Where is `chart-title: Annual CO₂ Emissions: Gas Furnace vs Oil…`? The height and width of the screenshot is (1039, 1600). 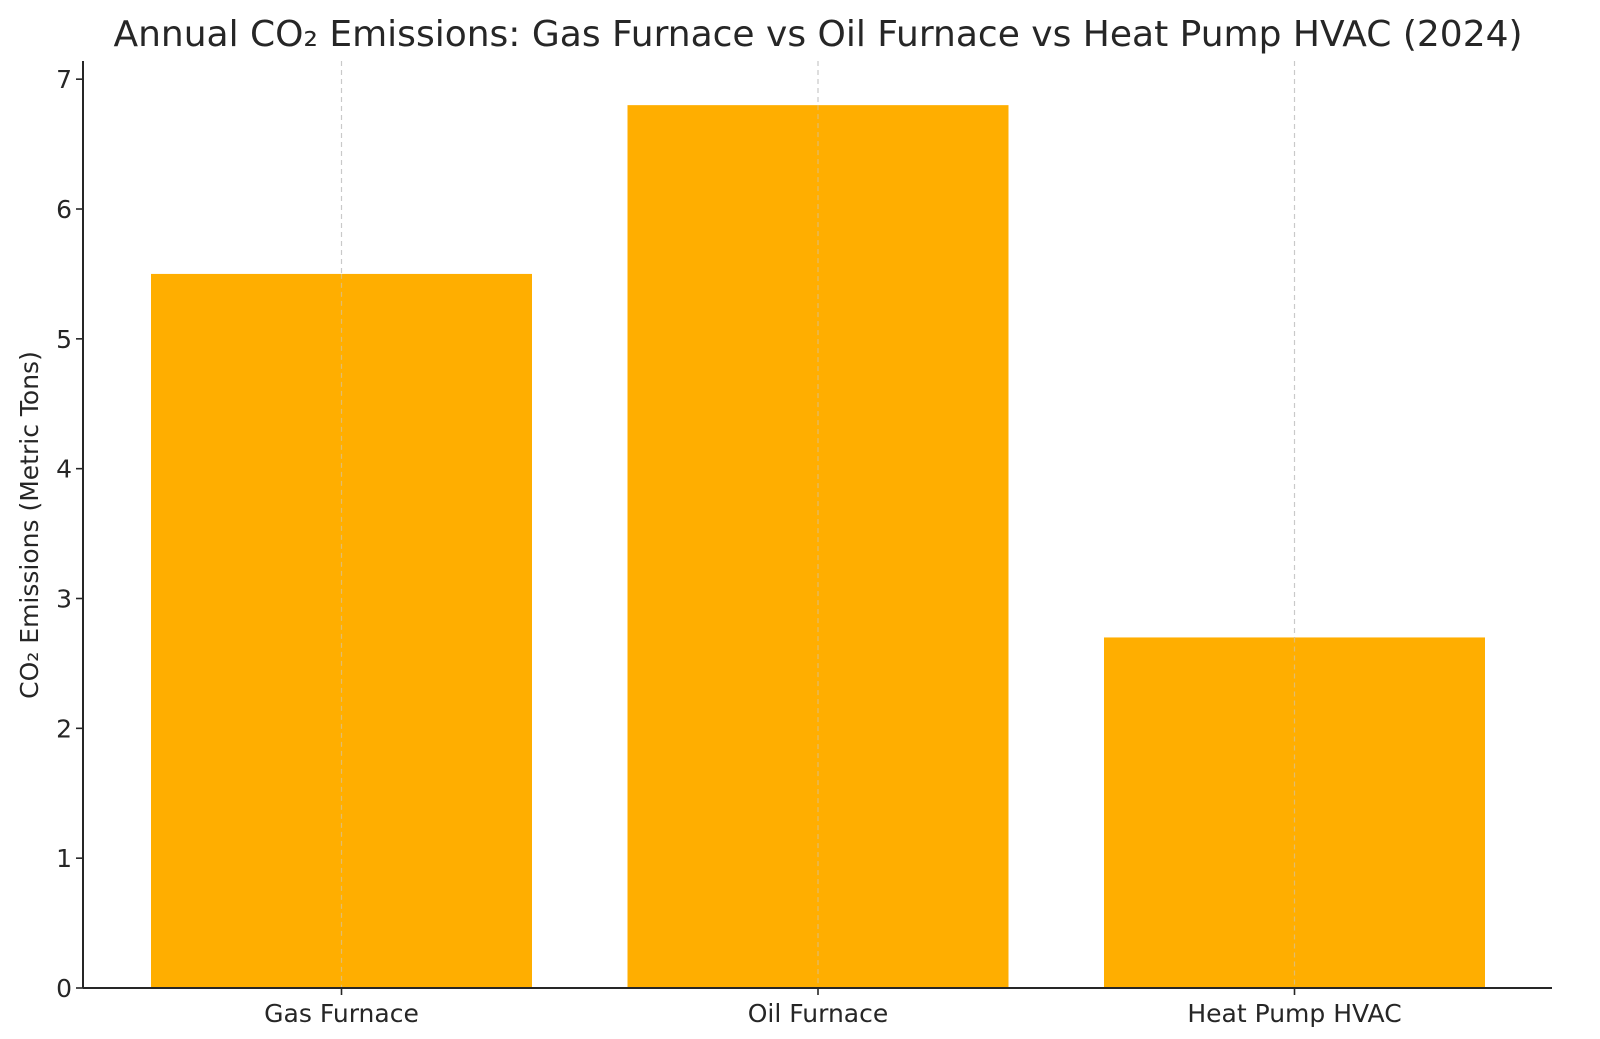
chart-title: Annual CO₂ Emissions: Gas Furnace vs Oil… is located at coordinates (817, 34).